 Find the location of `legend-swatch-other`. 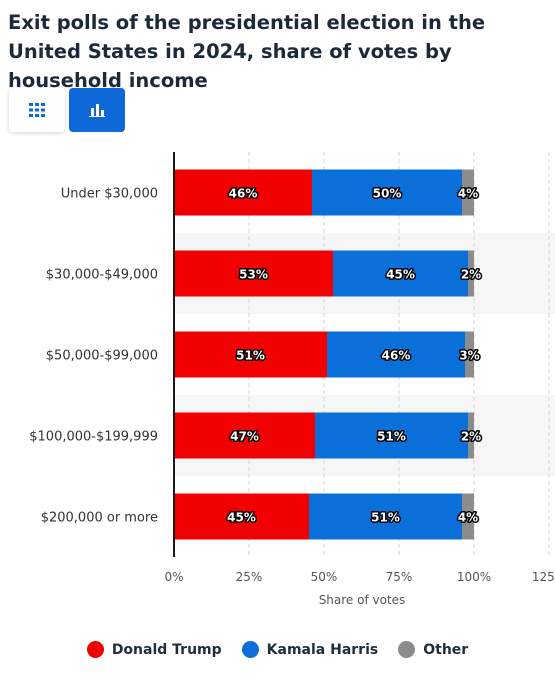

legend-swatch-other is located at coordinates (407, 649).